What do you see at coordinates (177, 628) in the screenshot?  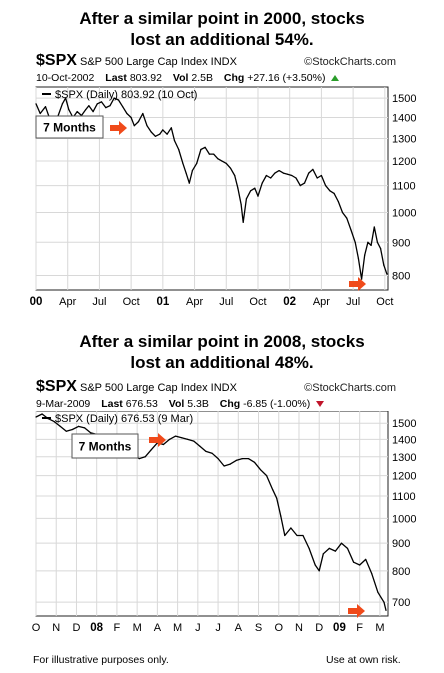 I see `x-tick-label: M` at bounding box center [177, 628].